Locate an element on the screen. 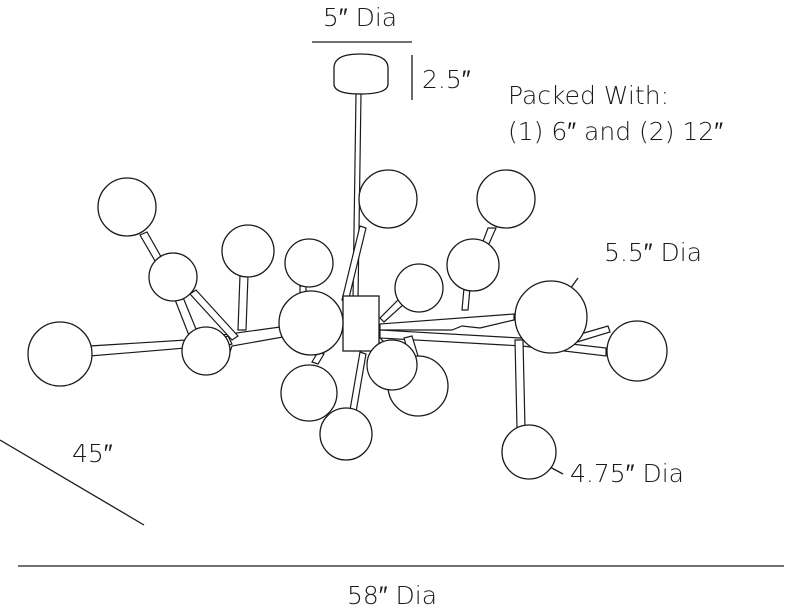 The image size is (786, 616). packed-with-title: Packed With: is located at coordinates (588, 95).